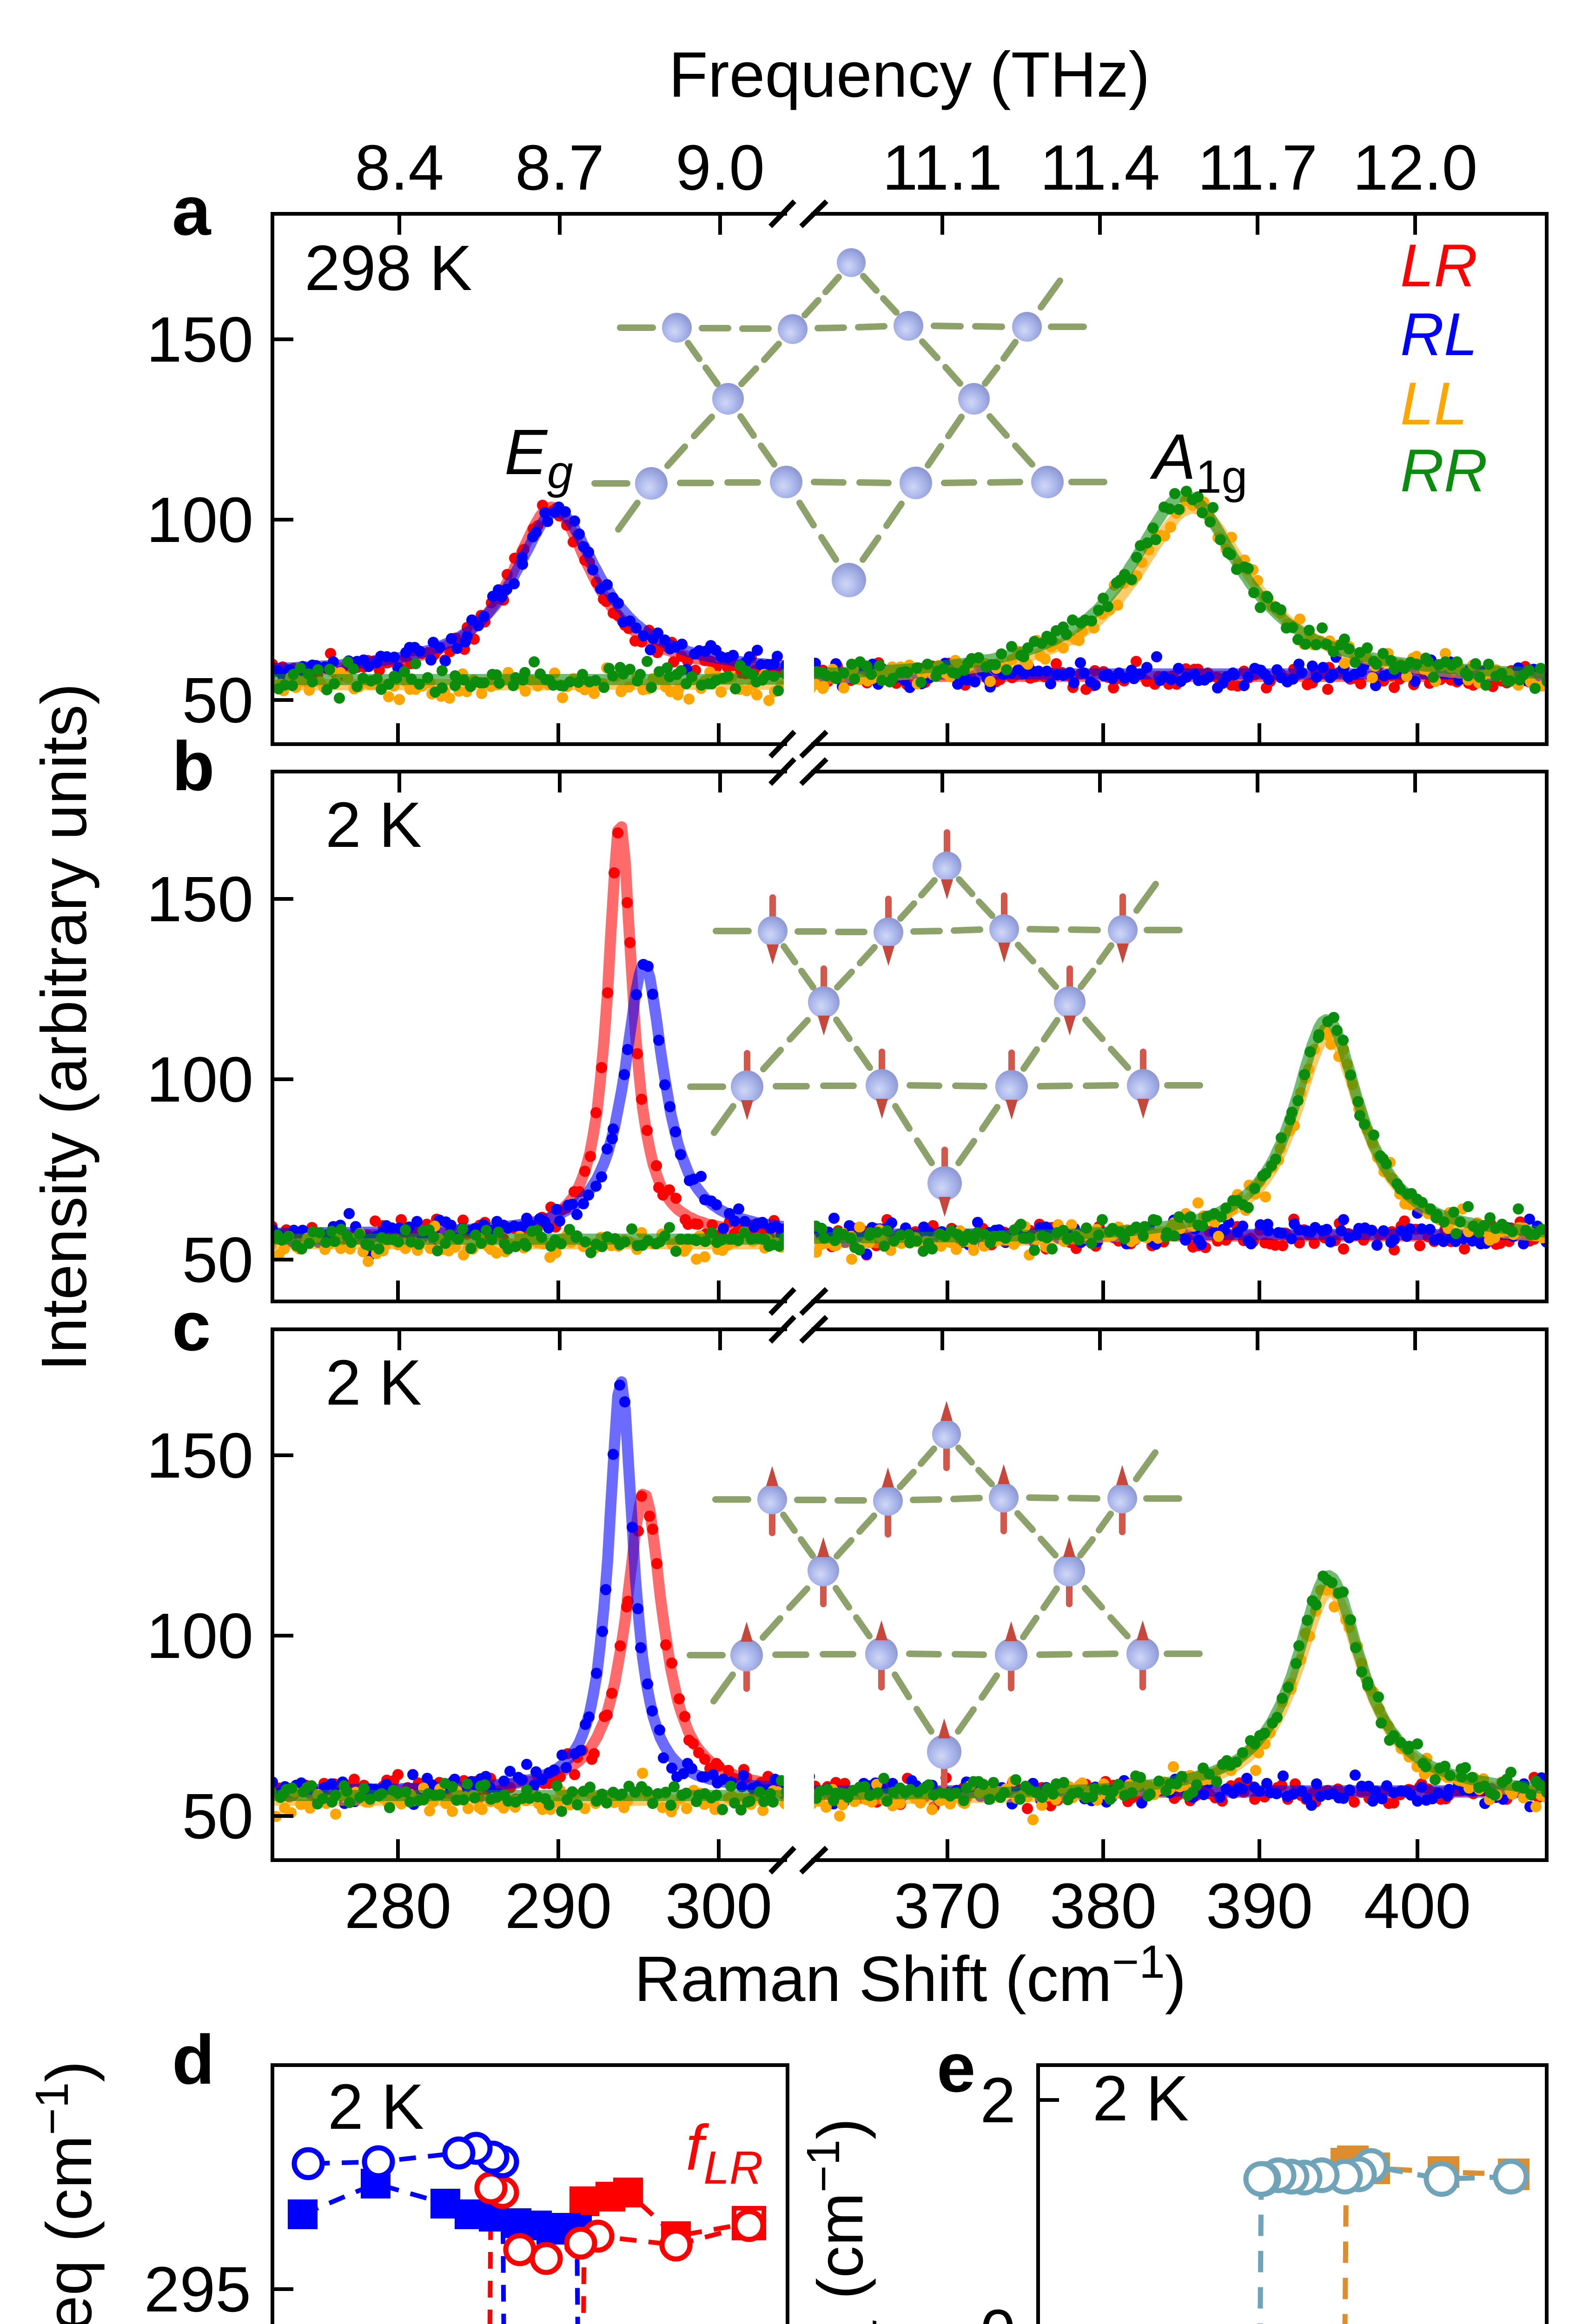 This screenshot has height=2324, width=1589. I want to click on svg-text: 11.7, so click(1258, 168).